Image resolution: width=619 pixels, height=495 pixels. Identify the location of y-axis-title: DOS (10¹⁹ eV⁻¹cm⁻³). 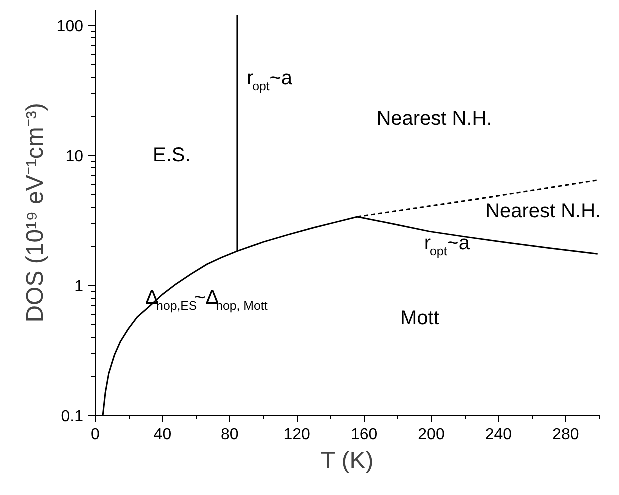
(35, 213).